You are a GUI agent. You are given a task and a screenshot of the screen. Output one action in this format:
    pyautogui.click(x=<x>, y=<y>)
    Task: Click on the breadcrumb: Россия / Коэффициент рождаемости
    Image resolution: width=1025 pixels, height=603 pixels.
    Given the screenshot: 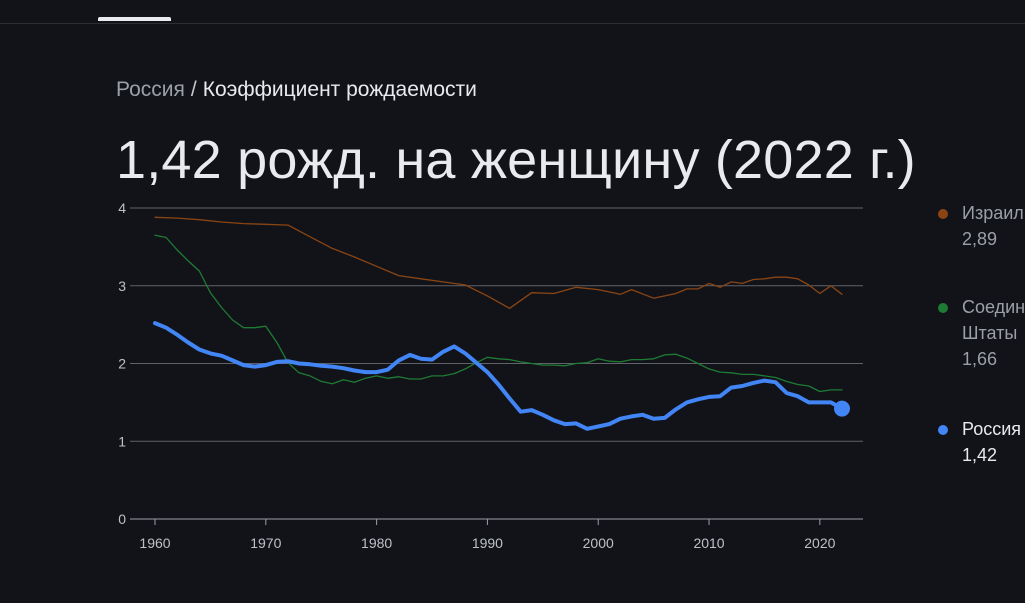 What is the action you would take?
    pyautogui.click(x=296, y=90)
    